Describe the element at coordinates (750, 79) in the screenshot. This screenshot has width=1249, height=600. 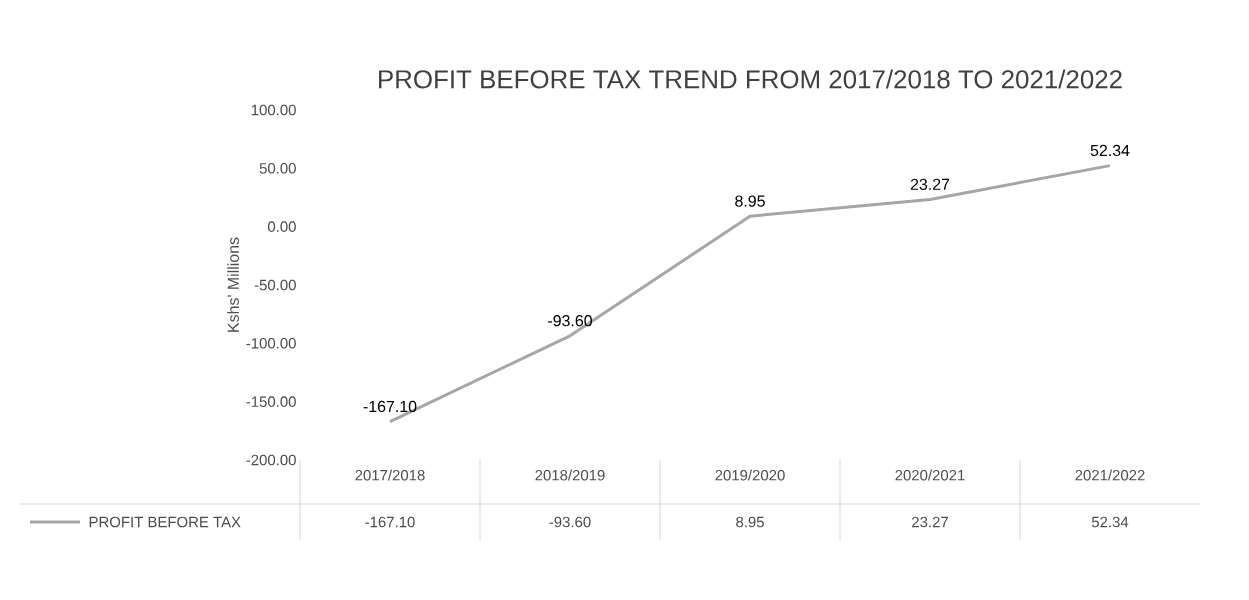
I see `chart-title: PROFIT BEFORE TAX TREND FROM 2017/2018 TO 2021/2022` at that location.